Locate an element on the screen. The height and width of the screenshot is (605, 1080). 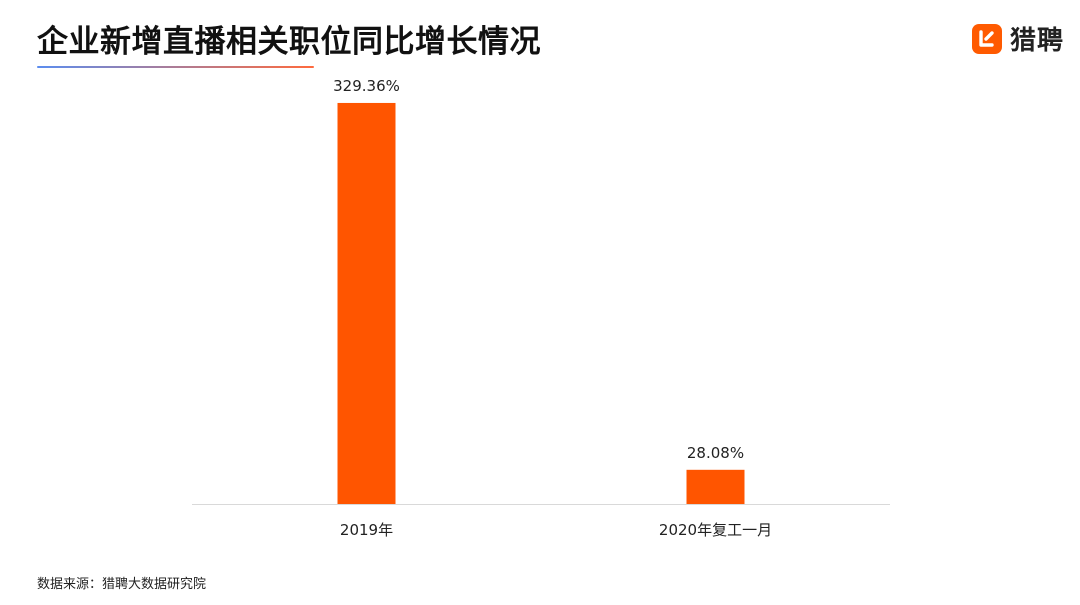
x-tick-label-0: 2019年 is located at coordinates (366, 530).